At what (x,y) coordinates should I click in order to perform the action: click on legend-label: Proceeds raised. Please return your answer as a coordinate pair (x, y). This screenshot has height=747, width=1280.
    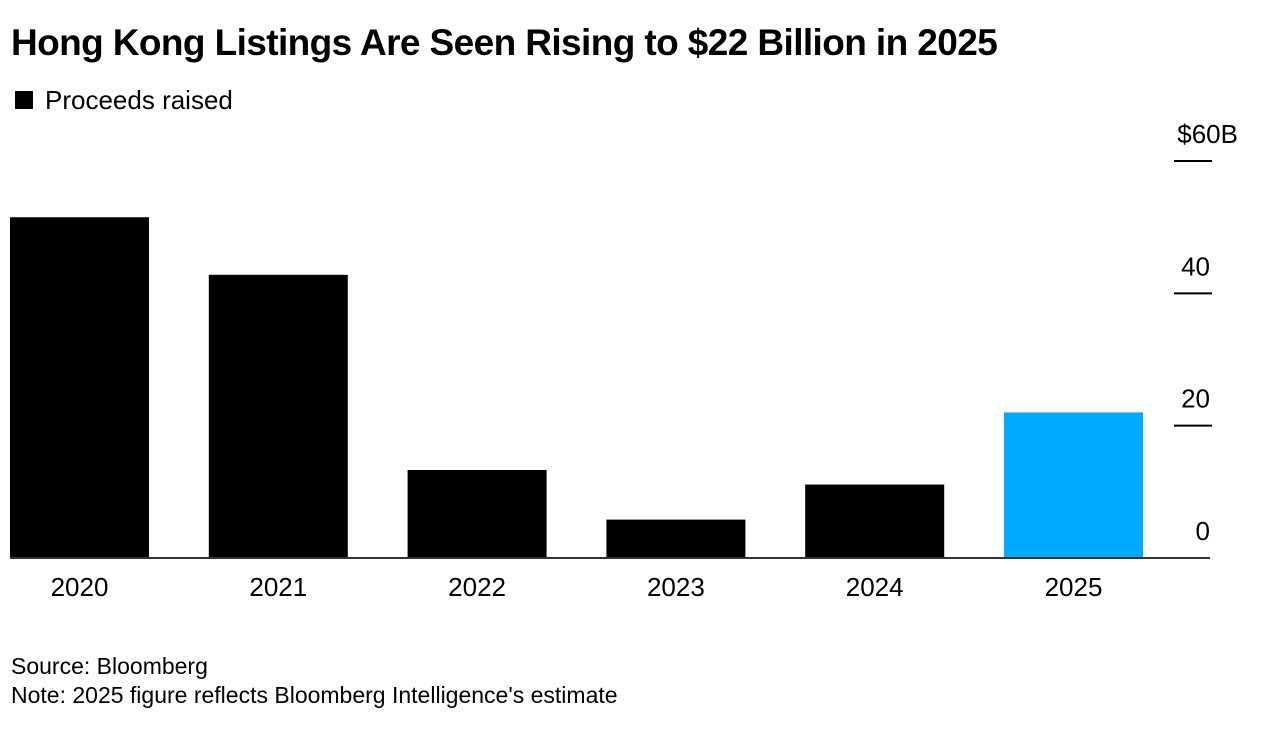
    Looking at the image, I should click on (139, 99).